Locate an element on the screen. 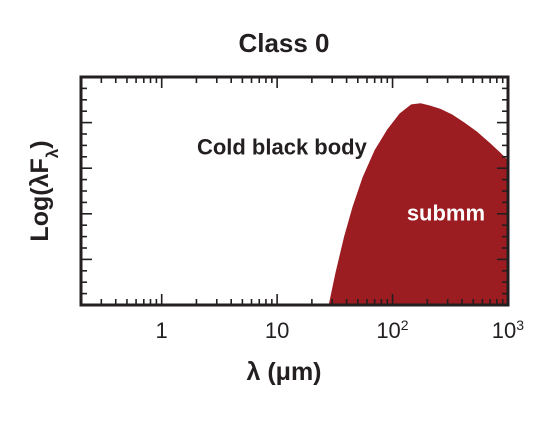  x-tick-label: 10³ is located at coordinates (508, 330).